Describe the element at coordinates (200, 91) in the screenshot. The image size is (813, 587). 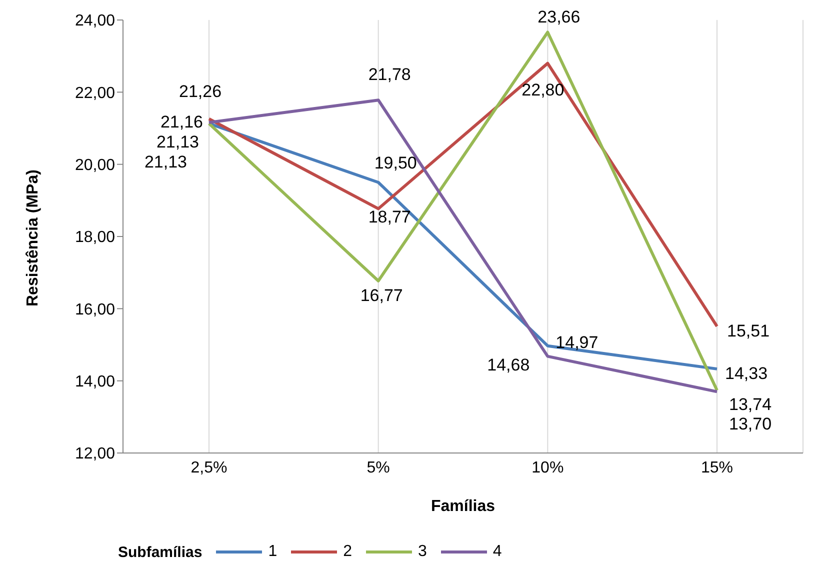
I see `data-label: 21,26` at that location.